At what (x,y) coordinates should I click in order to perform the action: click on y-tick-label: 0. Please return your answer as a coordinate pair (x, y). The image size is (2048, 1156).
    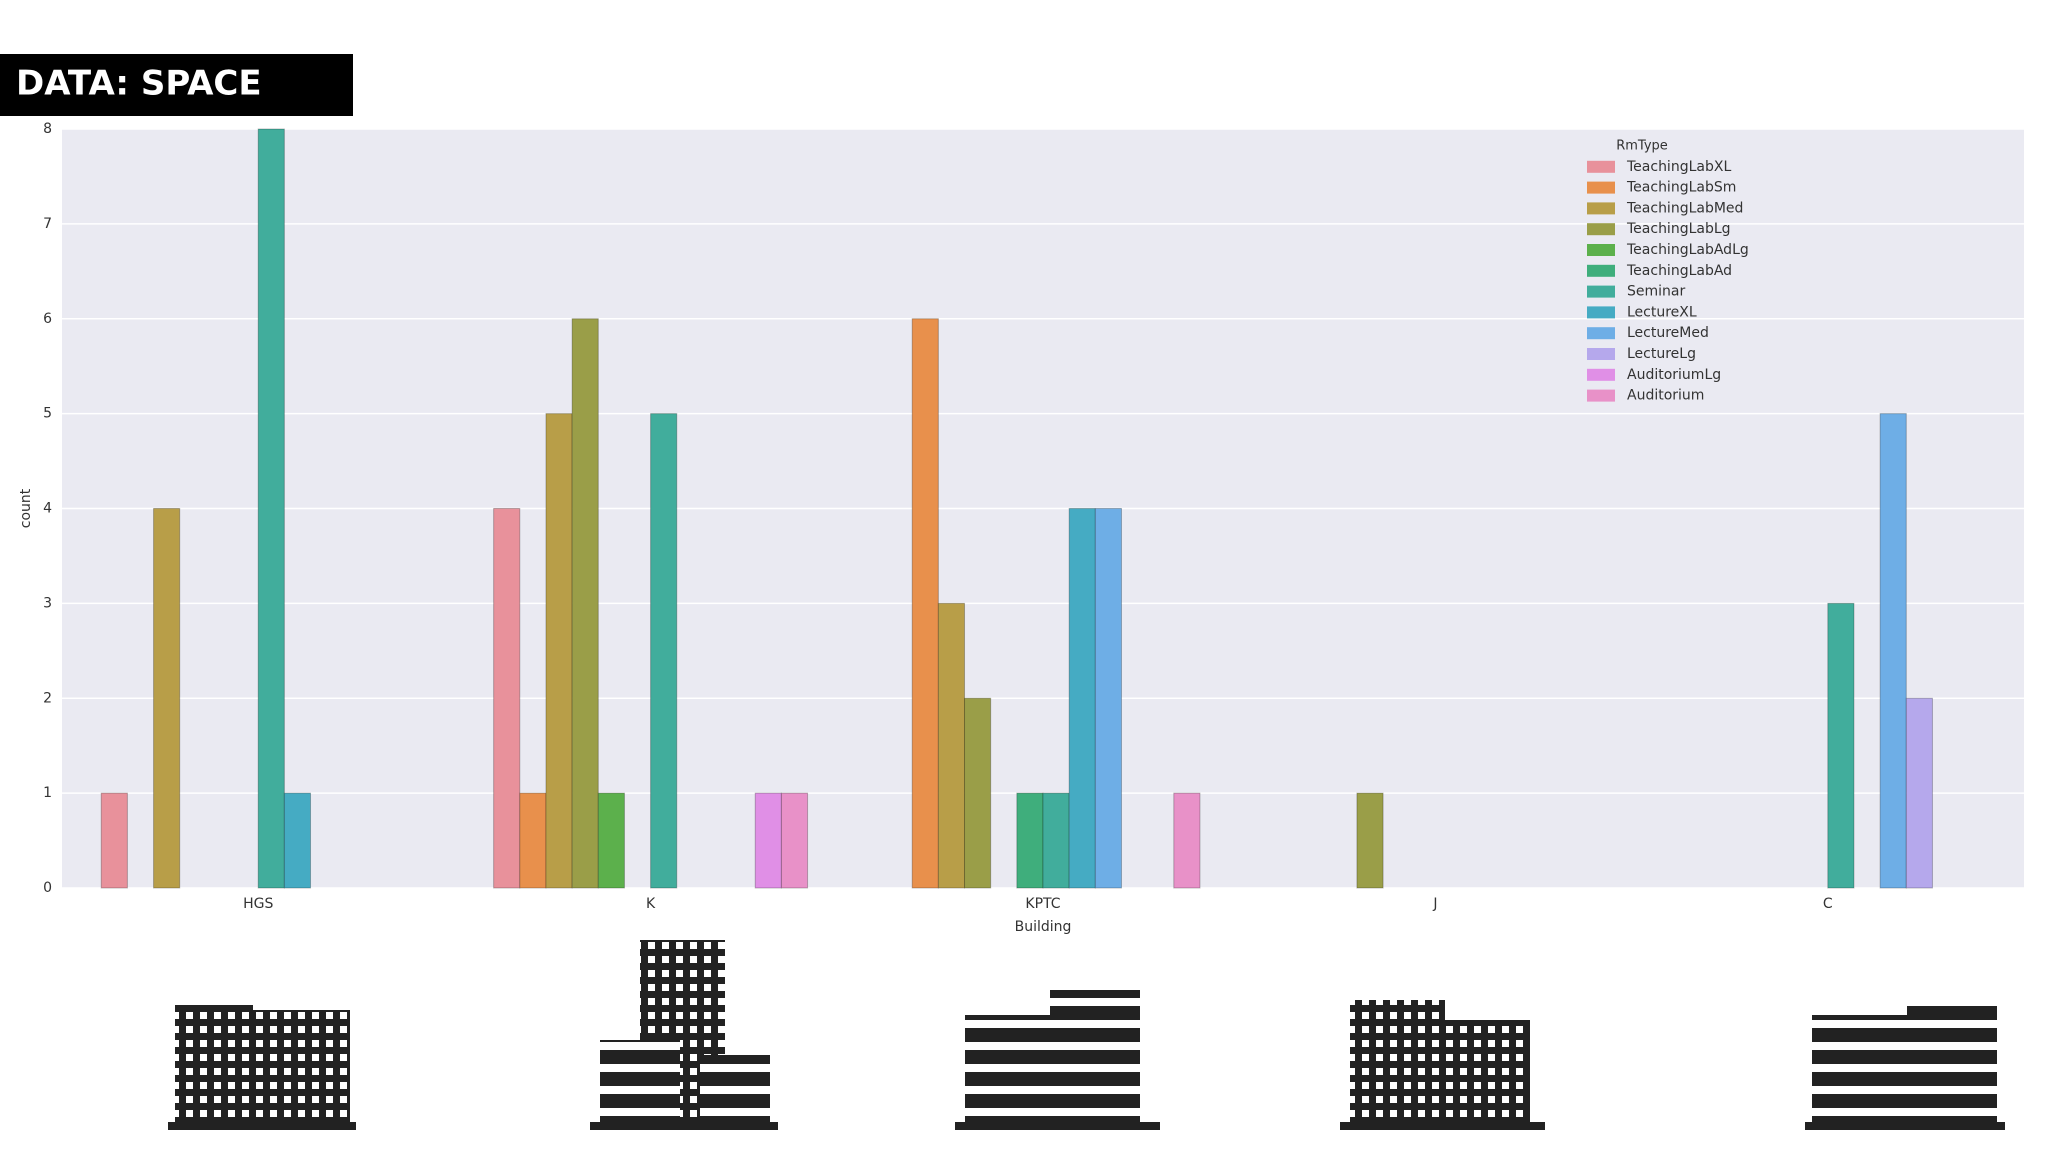
    Looking at the image, I should click on (47, 888).